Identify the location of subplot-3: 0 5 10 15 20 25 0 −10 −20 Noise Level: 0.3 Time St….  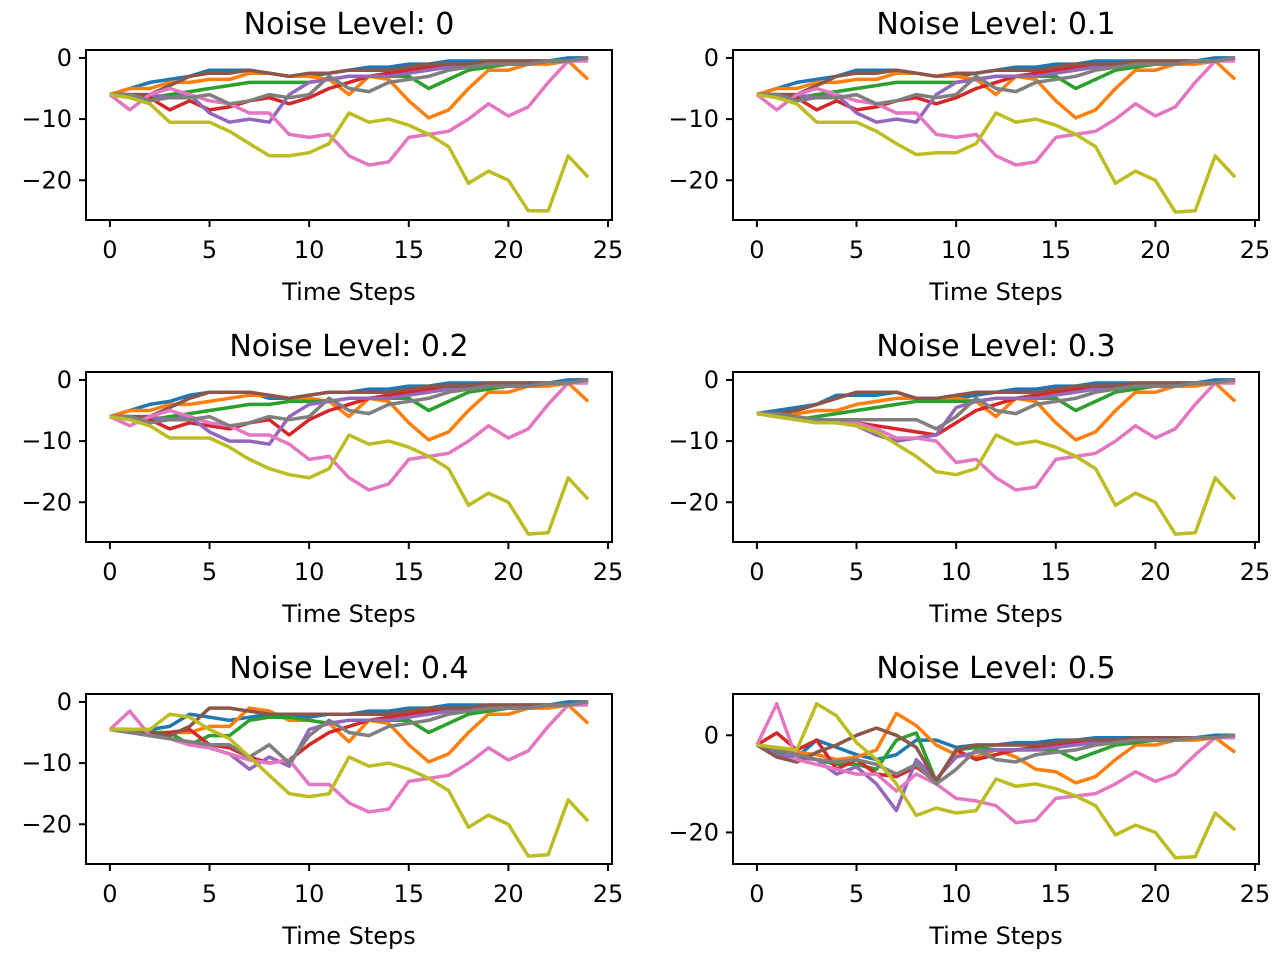
(969, 478).